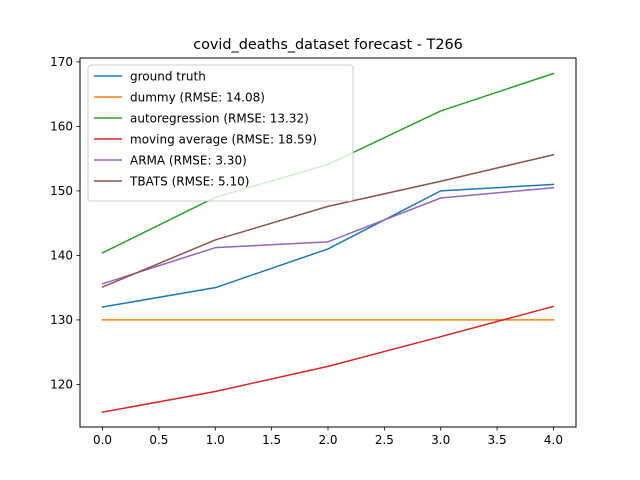 The image size is (640, 480). Describe the element at coordinates (553, 440) in the screenshot. I see `x-tick-label: 4.0` at that location.